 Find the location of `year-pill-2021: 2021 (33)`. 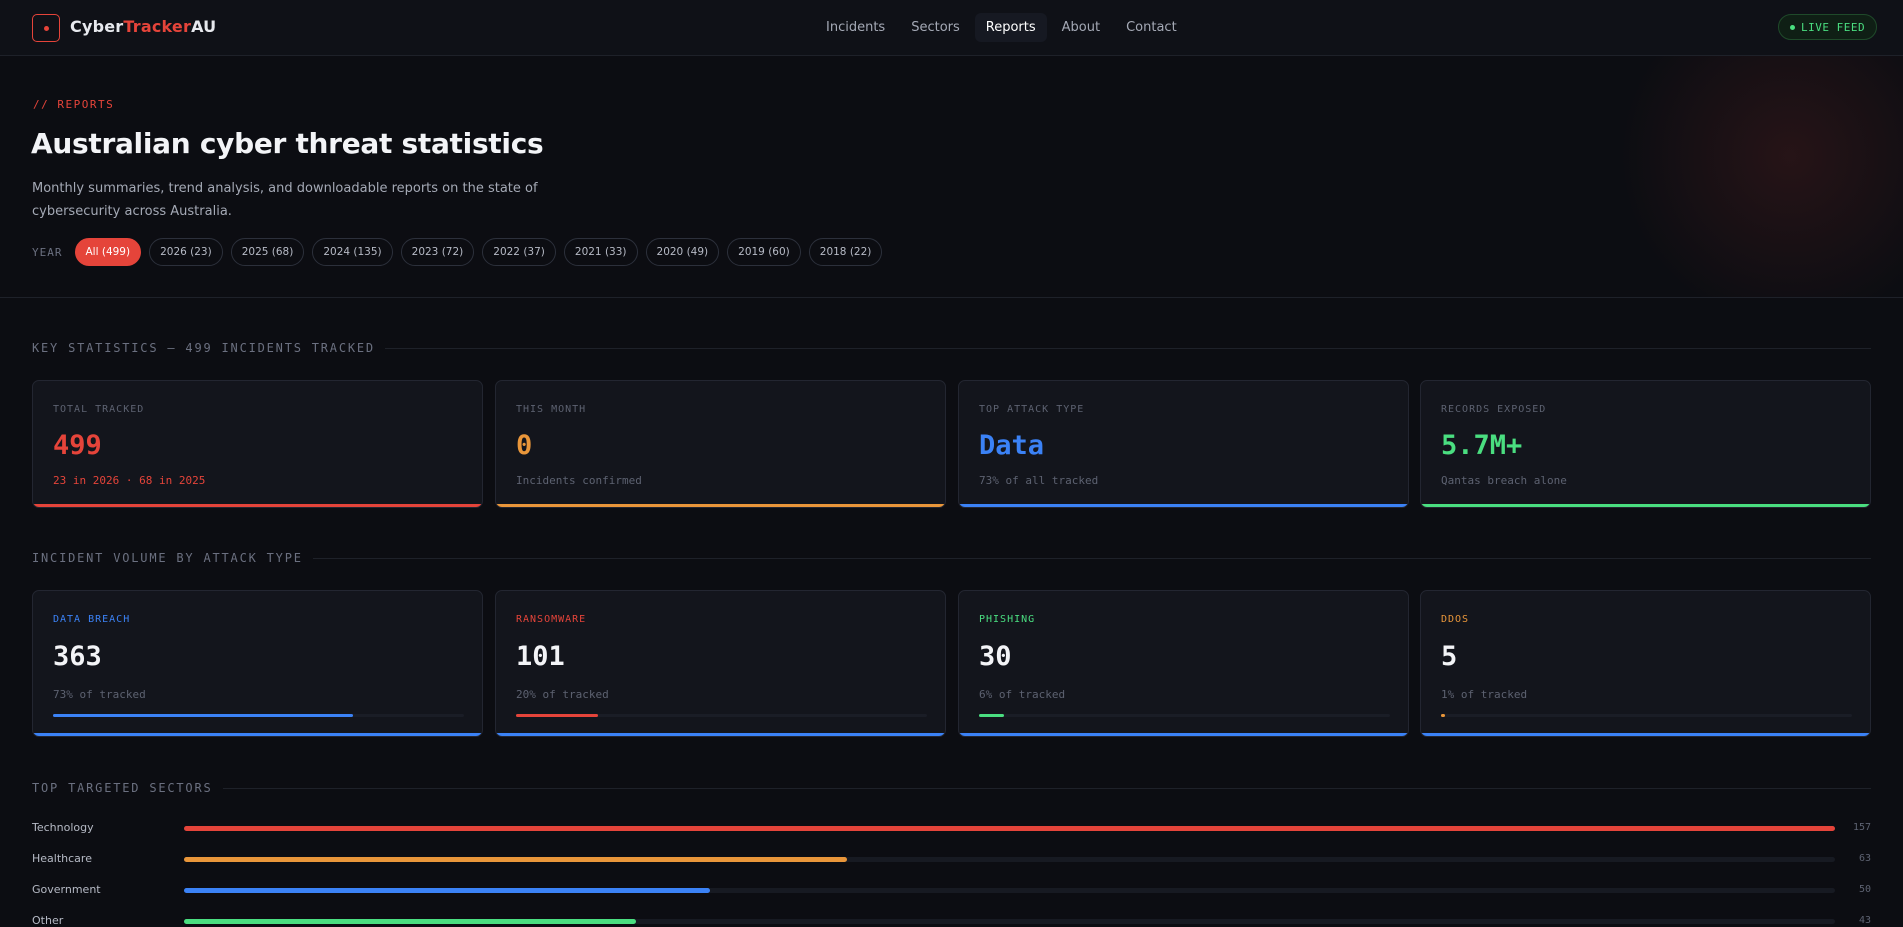

year-pill-2021: 2021 (33) is located at coordinates (600, 252).